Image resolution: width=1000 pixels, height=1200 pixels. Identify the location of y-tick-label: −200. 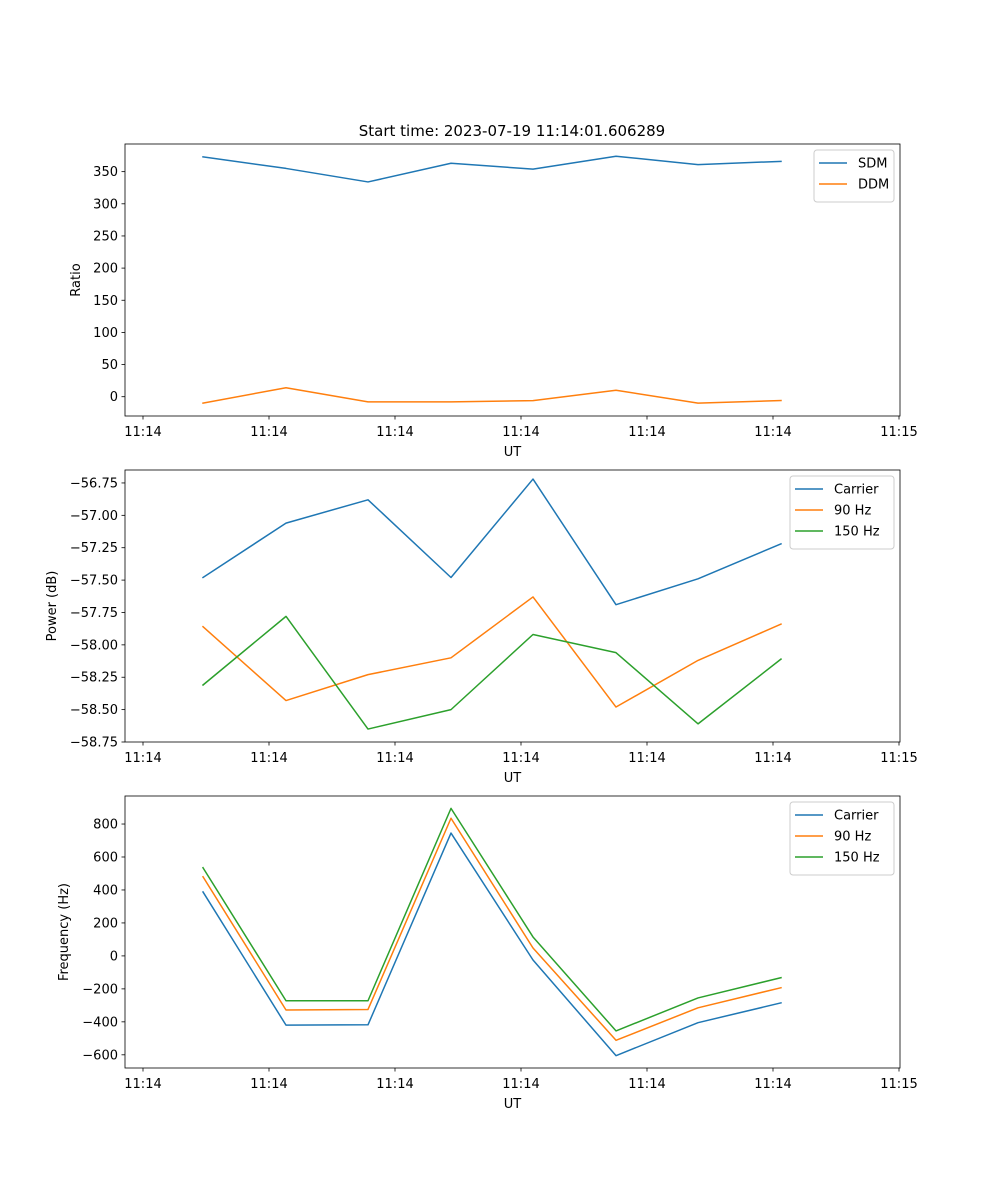
(100, 989).